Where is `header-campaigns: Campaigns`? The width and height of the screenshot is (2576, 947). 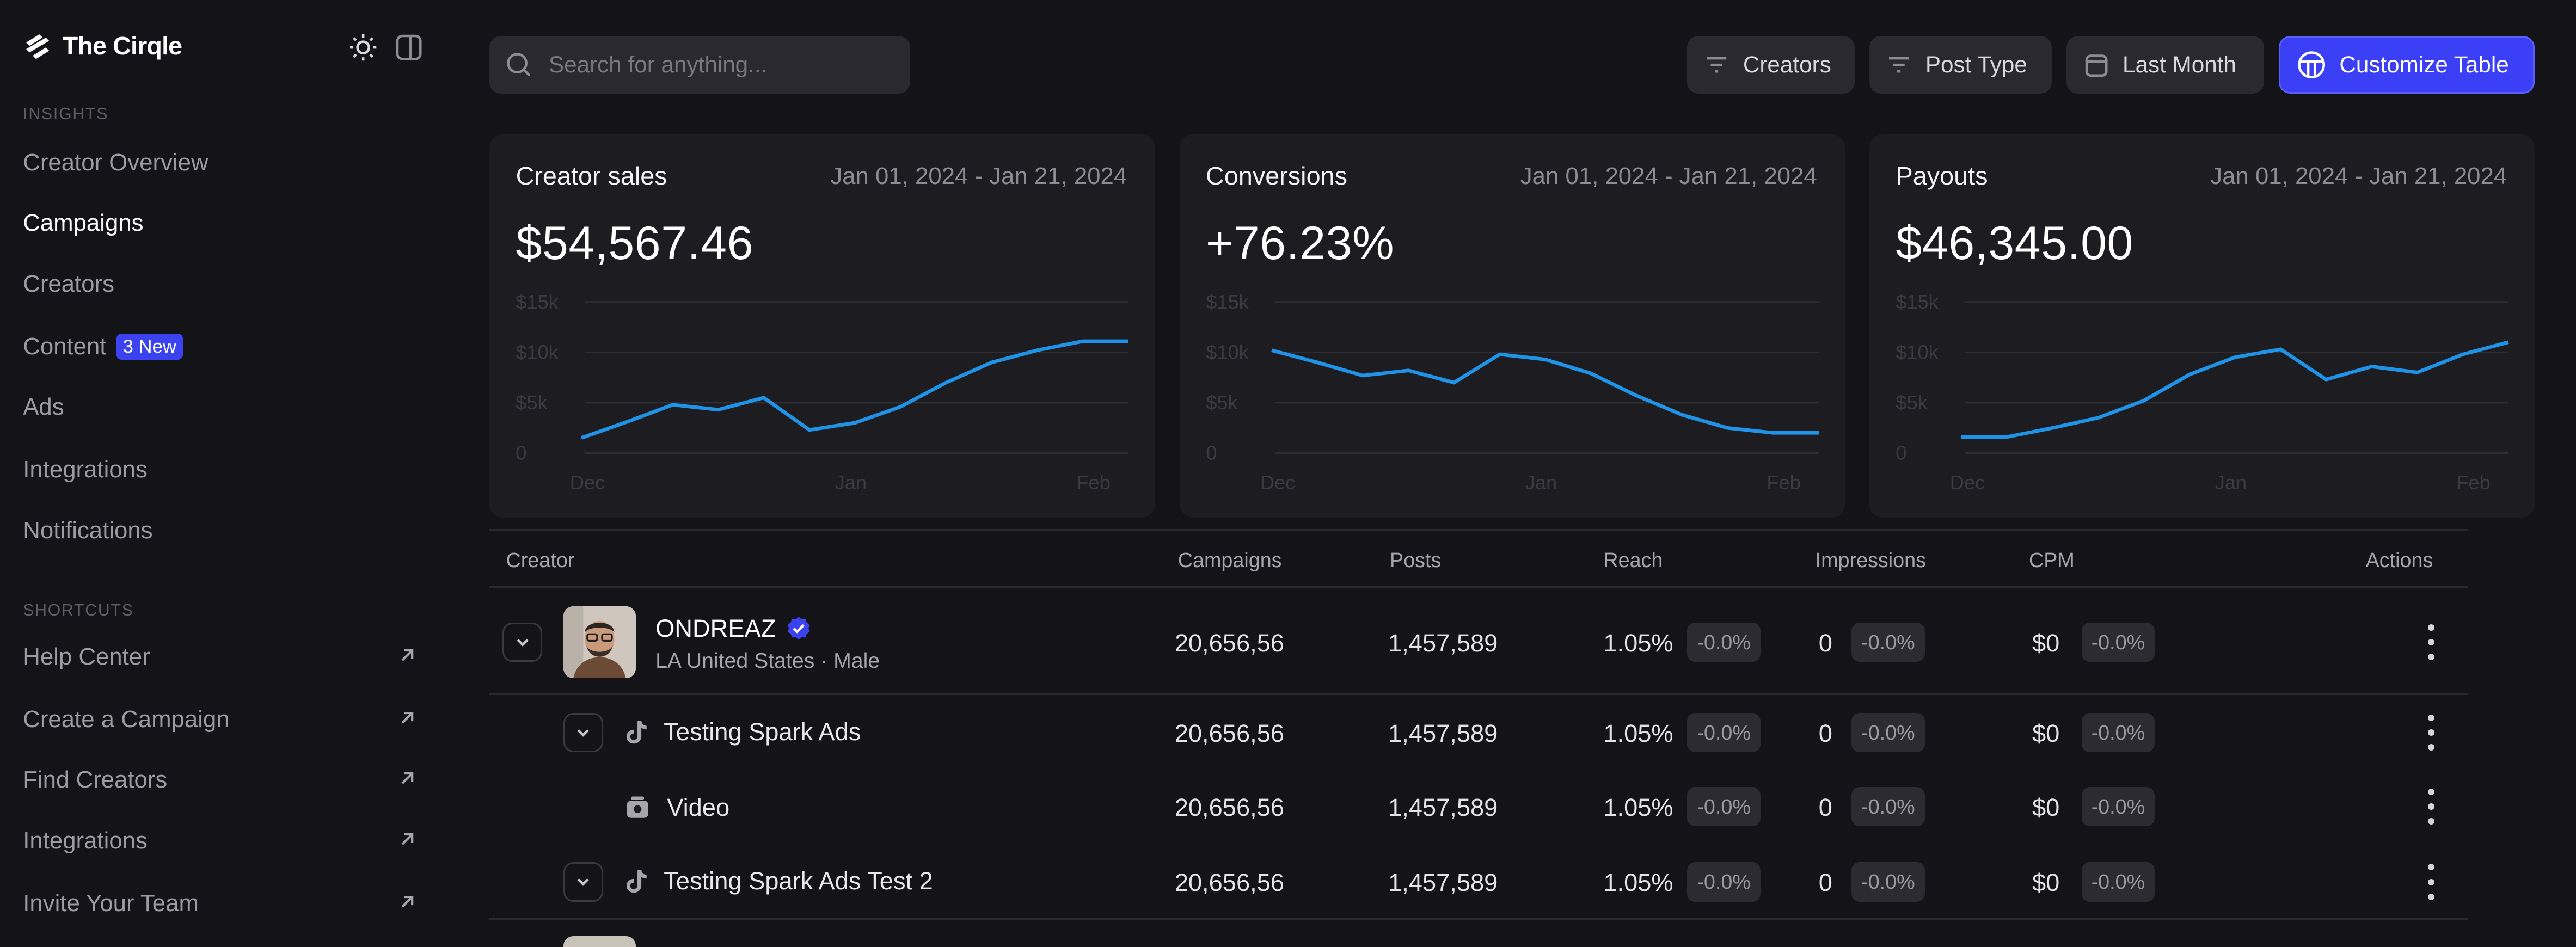 header-campaigns: Campaigns is located at coordinates (1229, 559).